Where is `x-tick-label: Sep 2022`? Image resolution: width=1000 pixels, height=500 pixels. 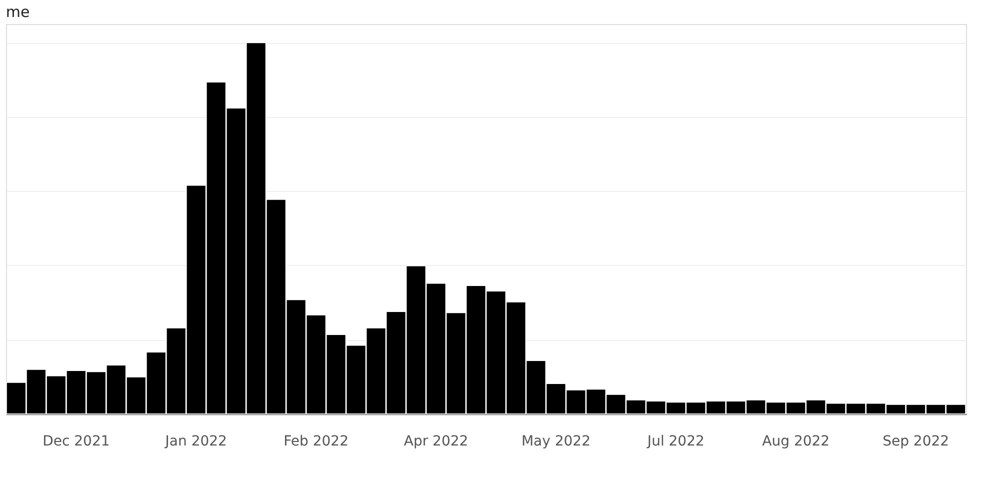 x-tick-label: Sep 2022 is located at coordinates (916, 442).